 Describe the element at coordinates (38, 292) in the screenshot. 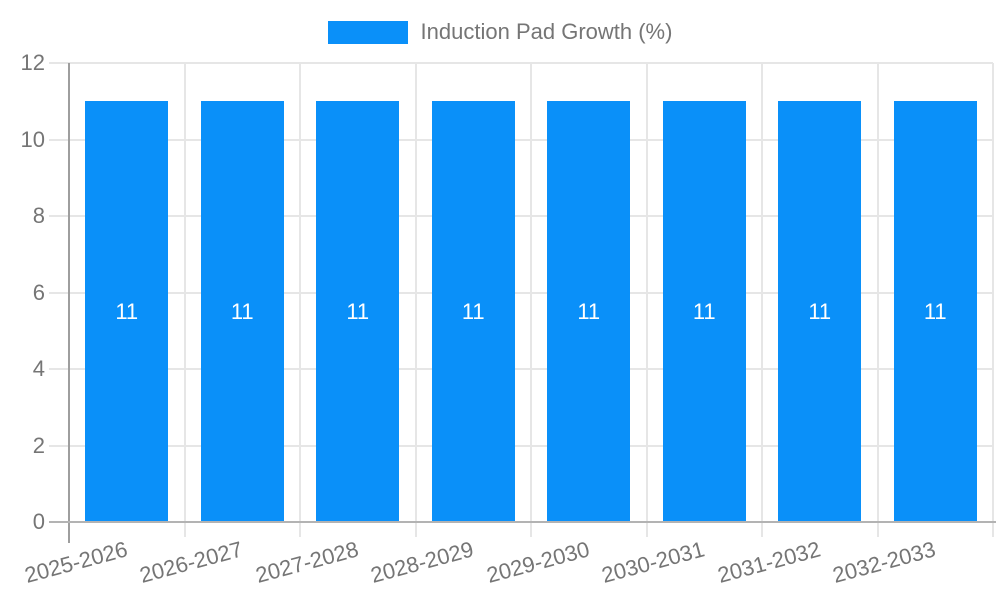

I see `y-tick-label: 6` at that location.